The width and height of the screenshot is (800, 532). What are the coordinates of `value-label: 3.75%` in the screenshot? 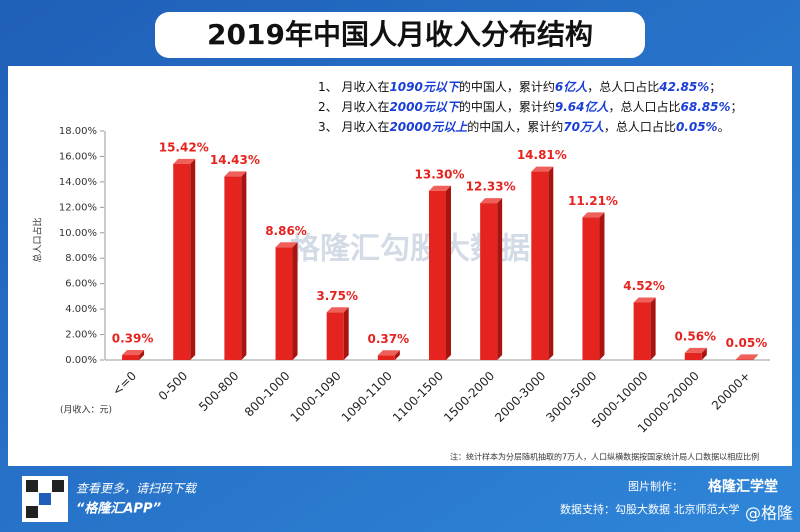 It's located at (337, 296).